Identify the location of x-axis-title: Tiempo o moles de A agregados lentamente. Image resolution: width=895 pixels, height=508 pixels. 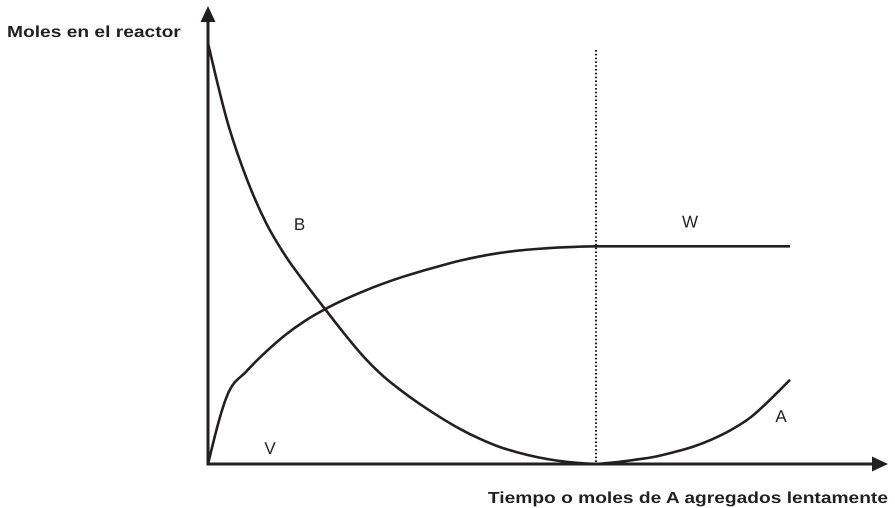
(688, 497).